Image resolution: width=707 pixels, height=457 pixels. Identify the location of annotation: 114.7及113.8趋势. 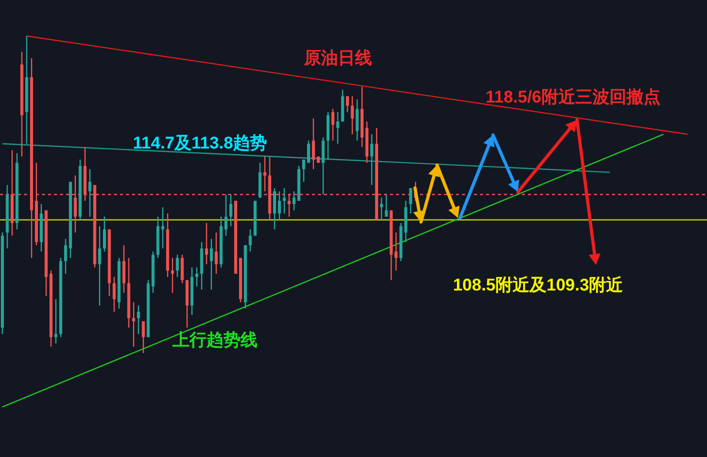
(200, 143).